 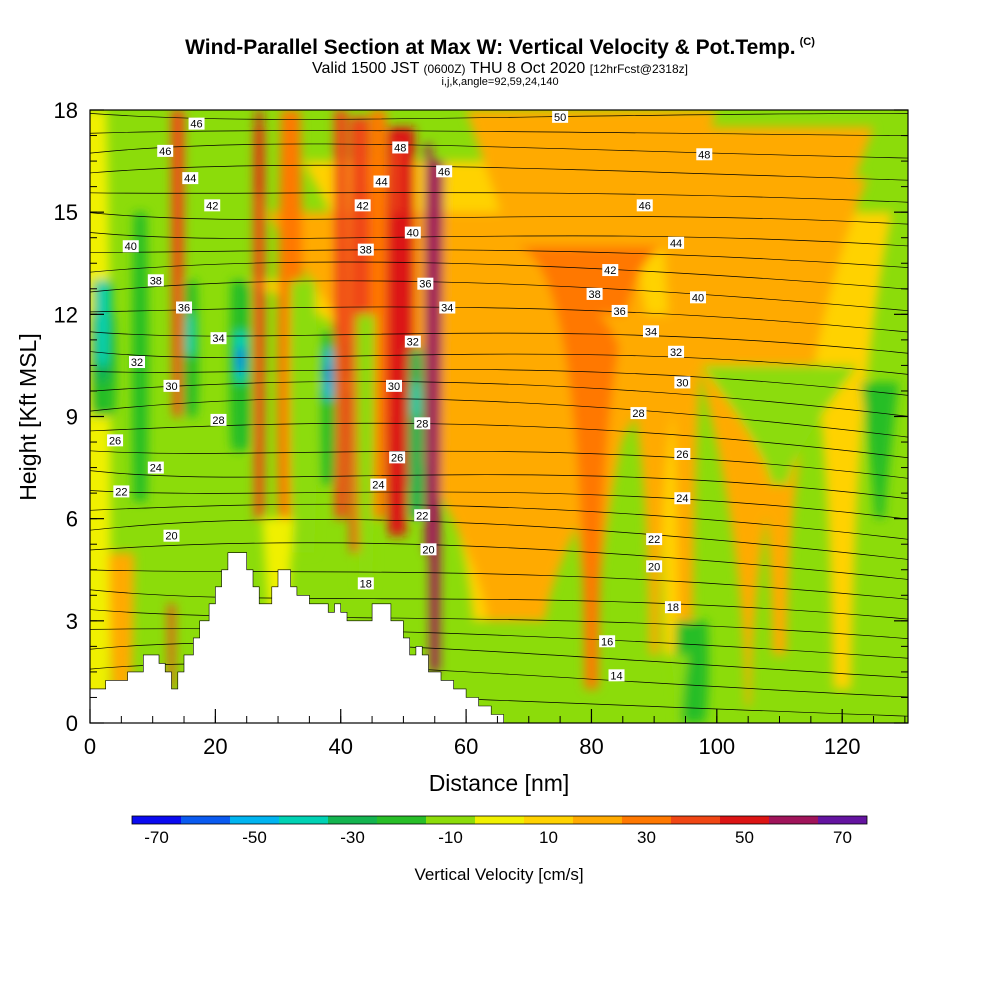 I want to click on theta-label: 38, so click(x=155, y=280).